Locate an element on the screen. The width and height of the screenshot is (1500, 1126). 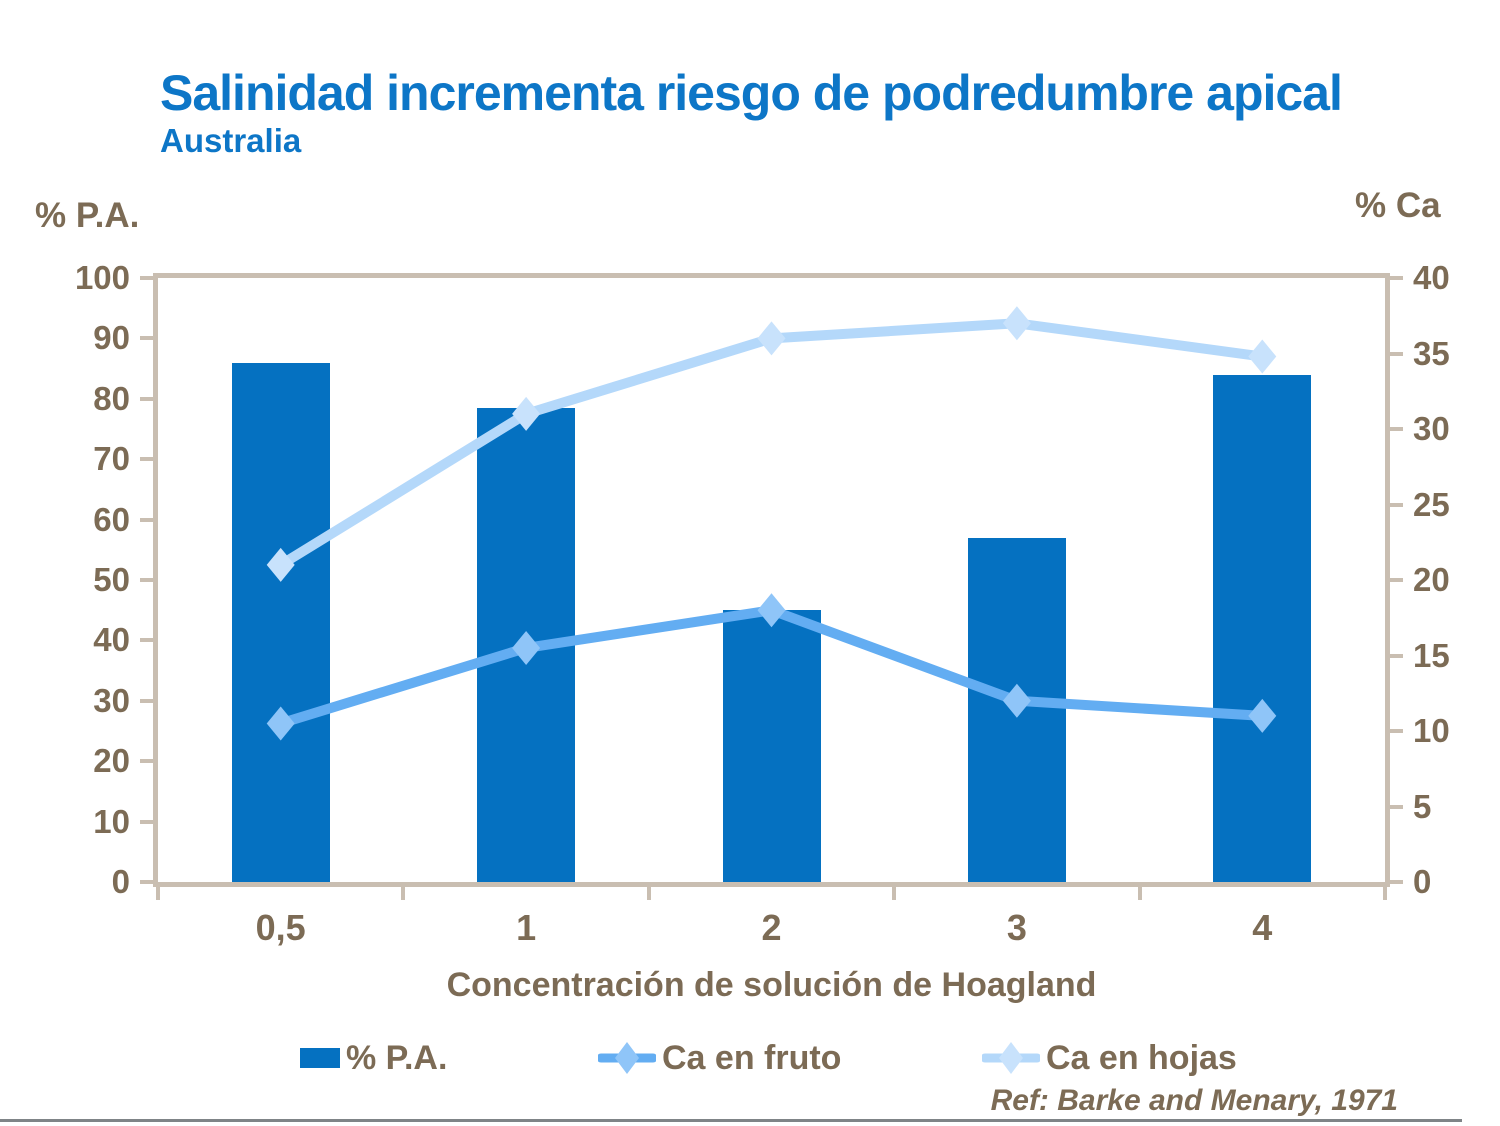
right-axis-tick-label: 25 is located at coordinates (1431, 504).